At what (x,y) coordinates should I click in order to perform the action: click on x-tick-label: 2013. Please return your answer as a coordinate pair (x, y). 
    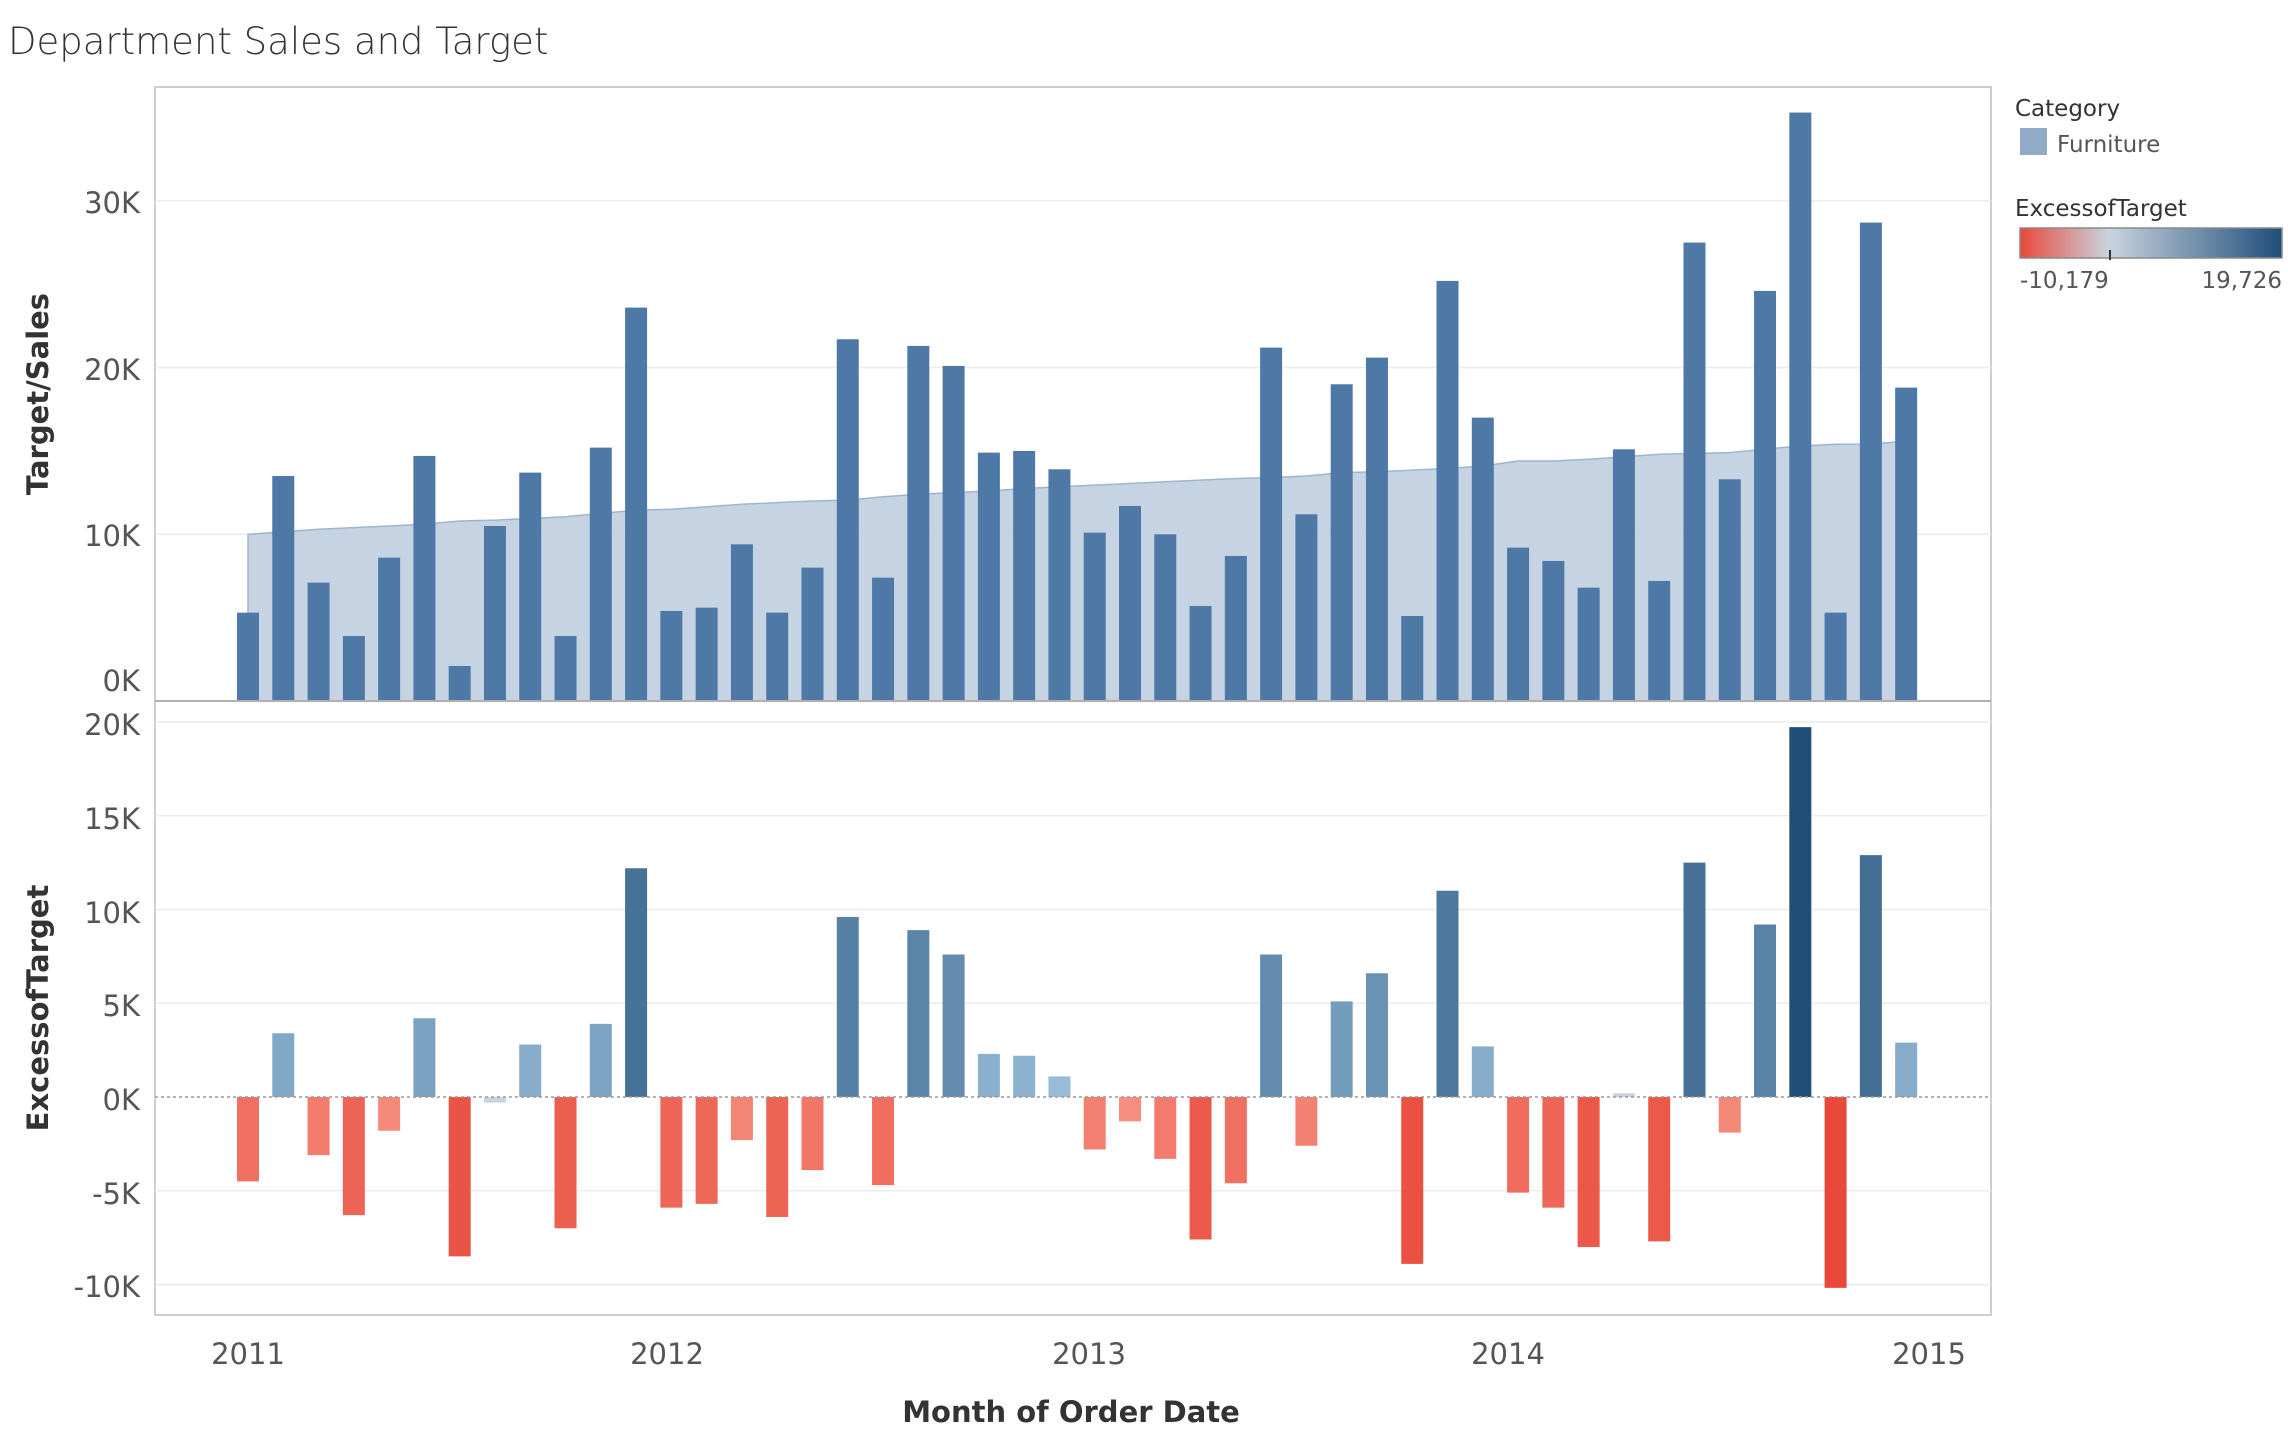
    Looking at the image, I should click on (1089, 1354).